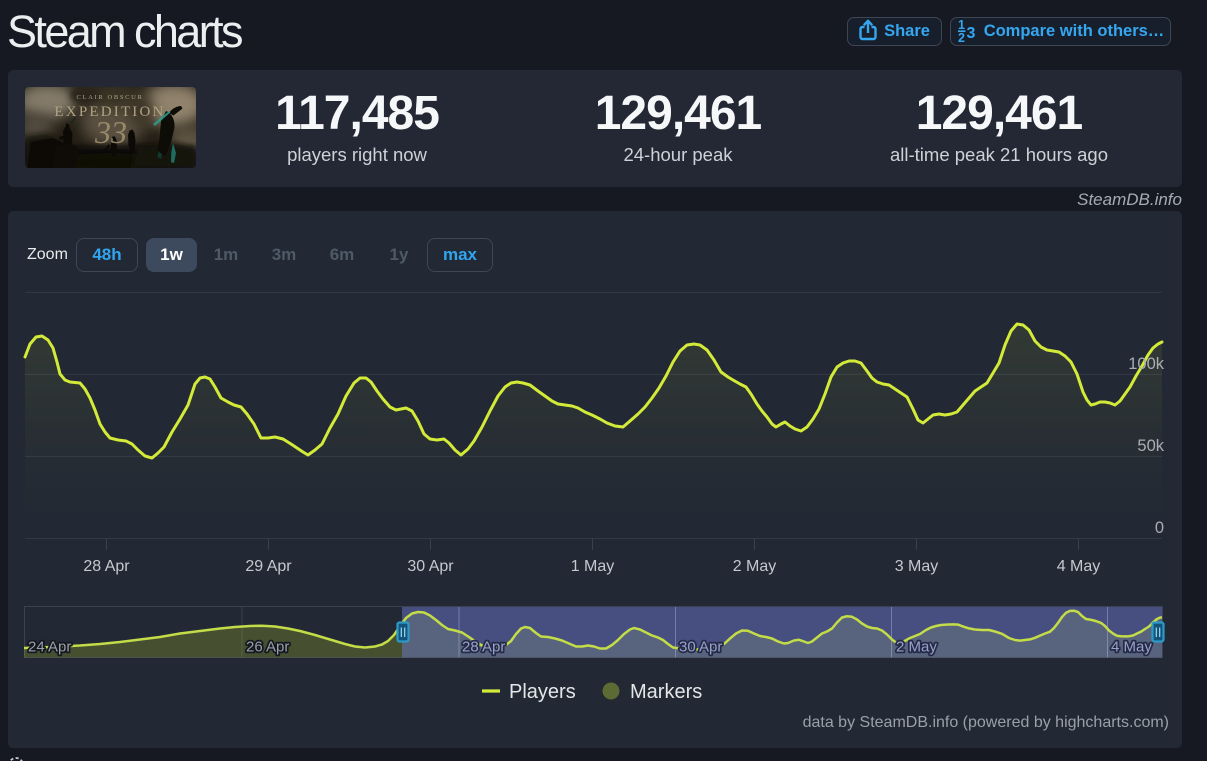  Describe the element at coordinates (542, 692) in the screenshot. I see `svg-text: Players` at that location.